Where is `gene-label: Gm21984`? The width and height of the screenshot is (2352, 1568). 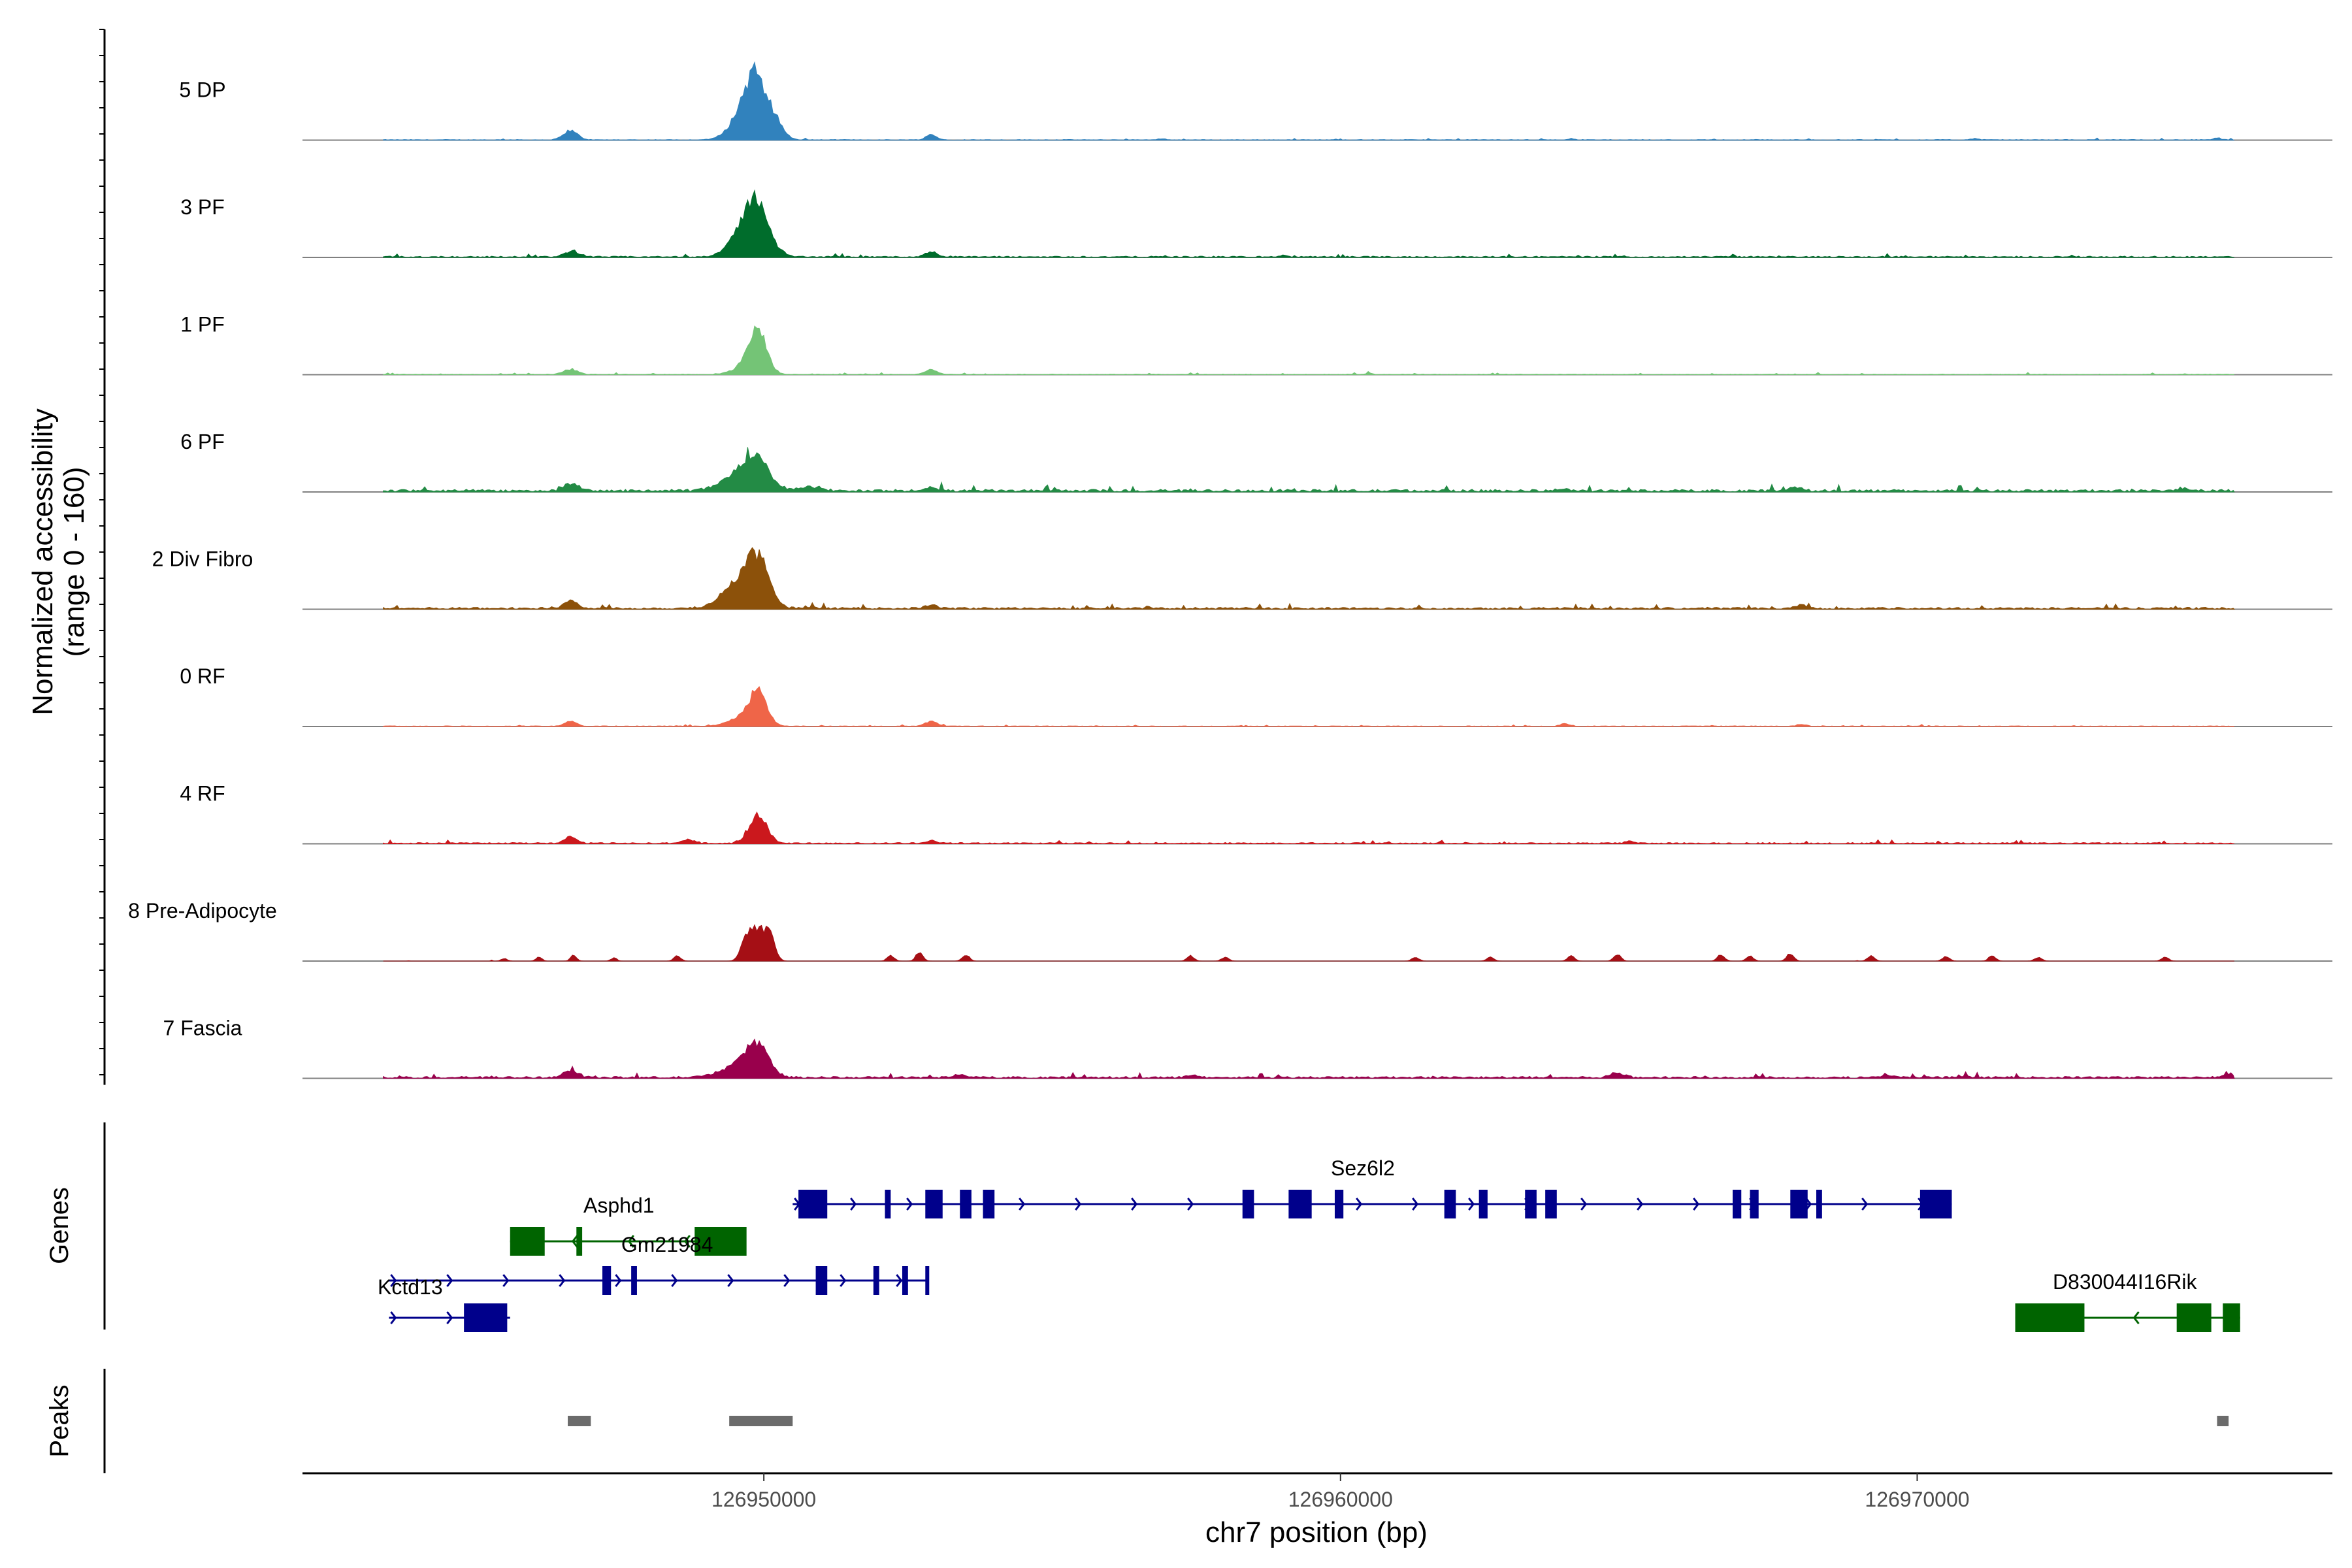
gene-label: Gm21984 is located at coordinates (667, 1244).